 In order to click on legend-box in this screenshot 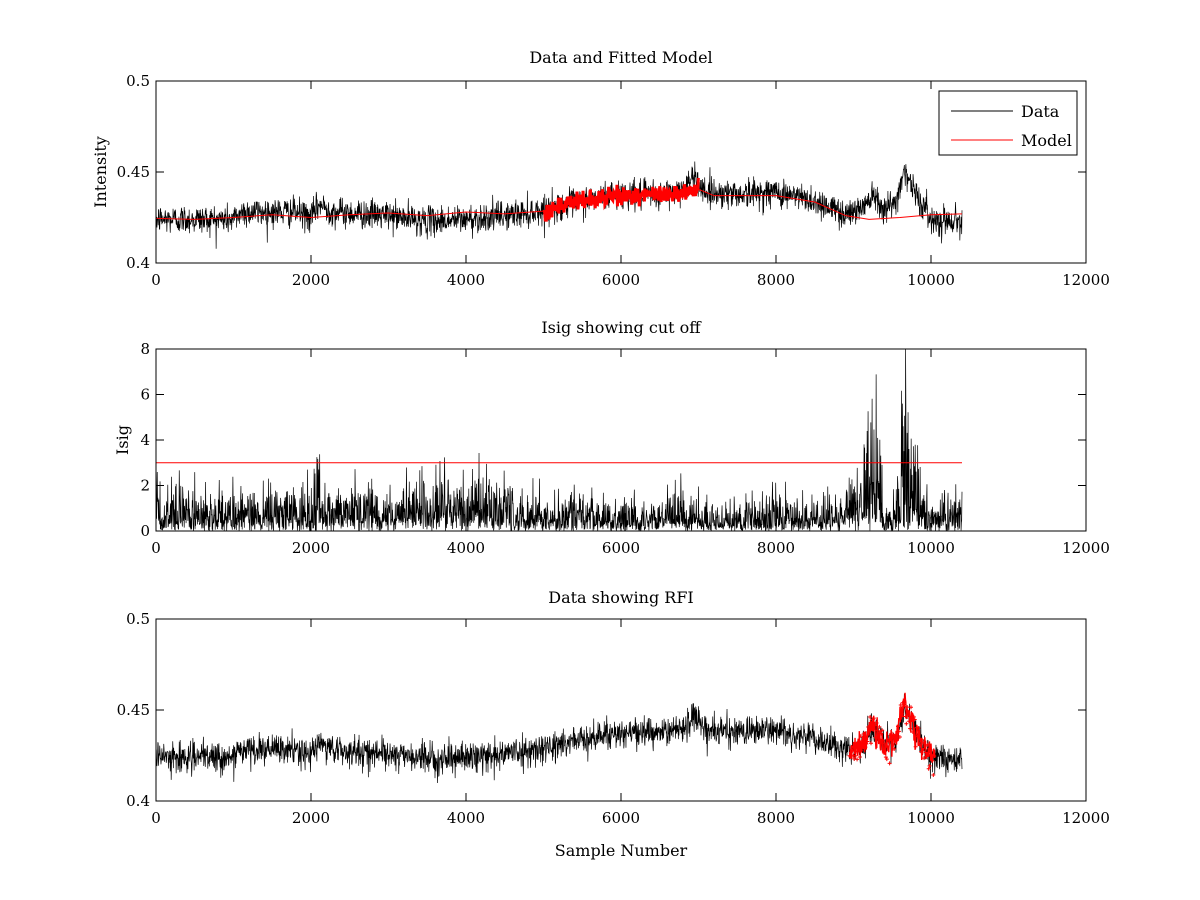, I will do `click(1008, 123)`.